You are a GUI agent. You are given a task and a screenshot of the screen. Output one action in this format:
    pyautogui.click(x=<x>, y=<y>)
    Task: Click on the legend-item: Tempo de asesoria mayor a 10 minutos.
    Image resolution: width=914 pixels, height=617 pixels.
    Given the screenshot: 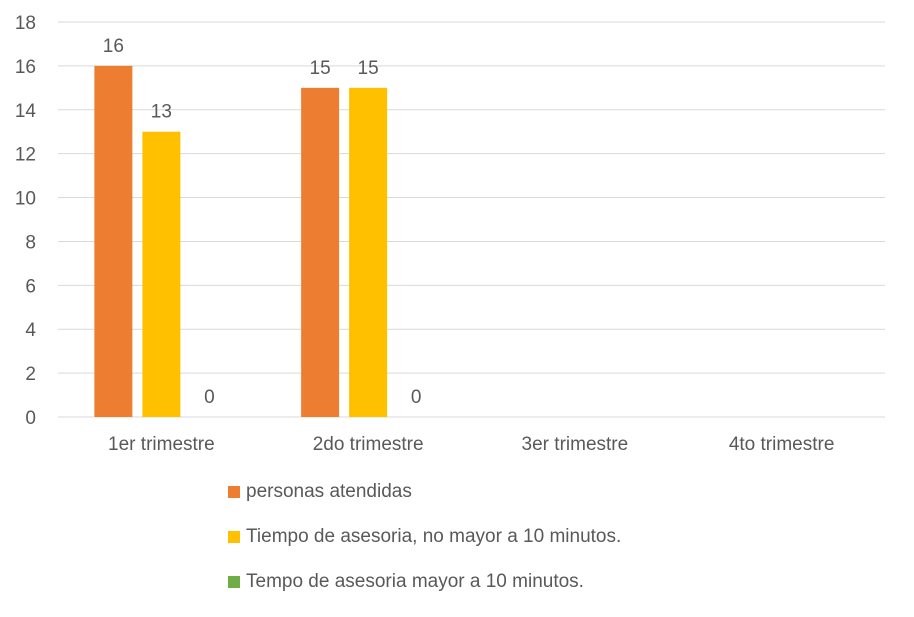 What is the action you would take?
    pyautogui.click(x=424, y=581)
    